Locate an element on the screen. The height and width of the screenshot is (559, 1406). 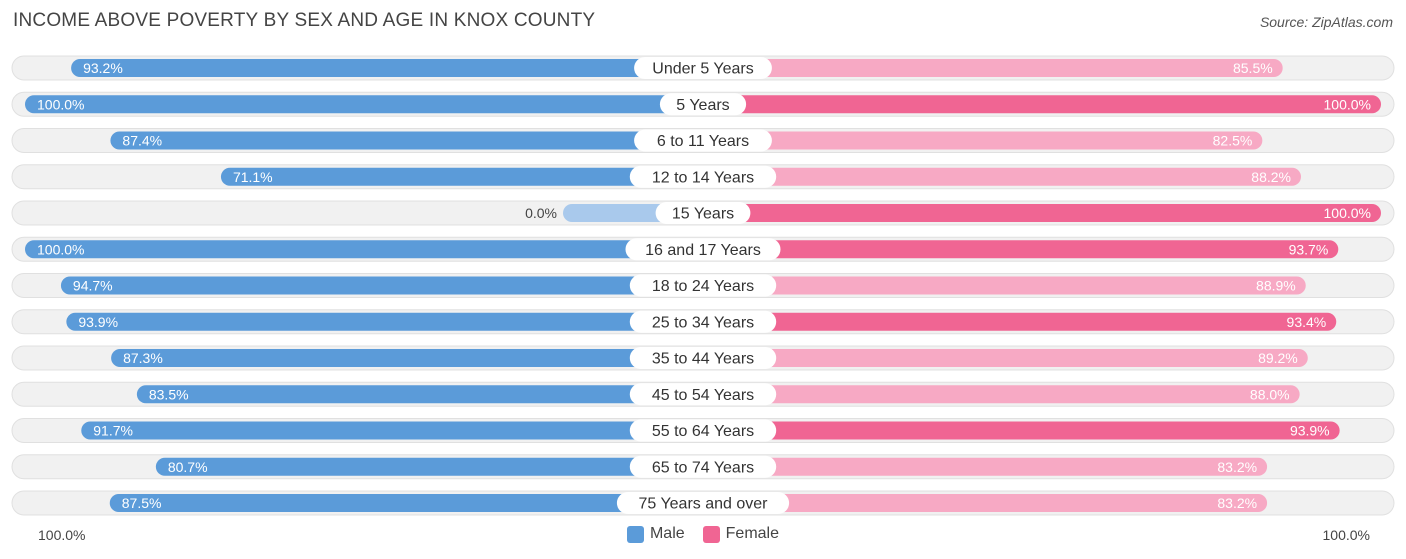
legend-swatch-female is located at coordinates (711, 534).